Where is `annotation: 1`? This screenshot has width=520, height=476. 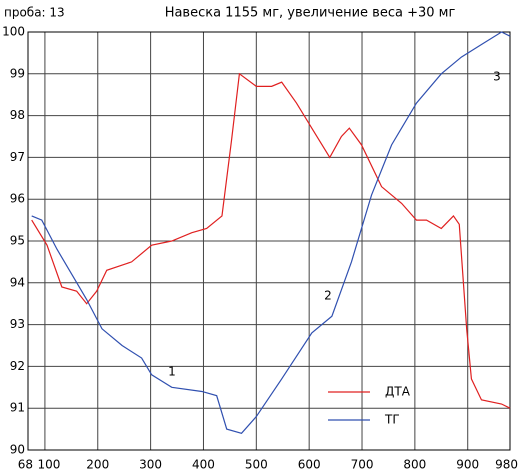 annotation: 1 is located at coordinates (172, 372).